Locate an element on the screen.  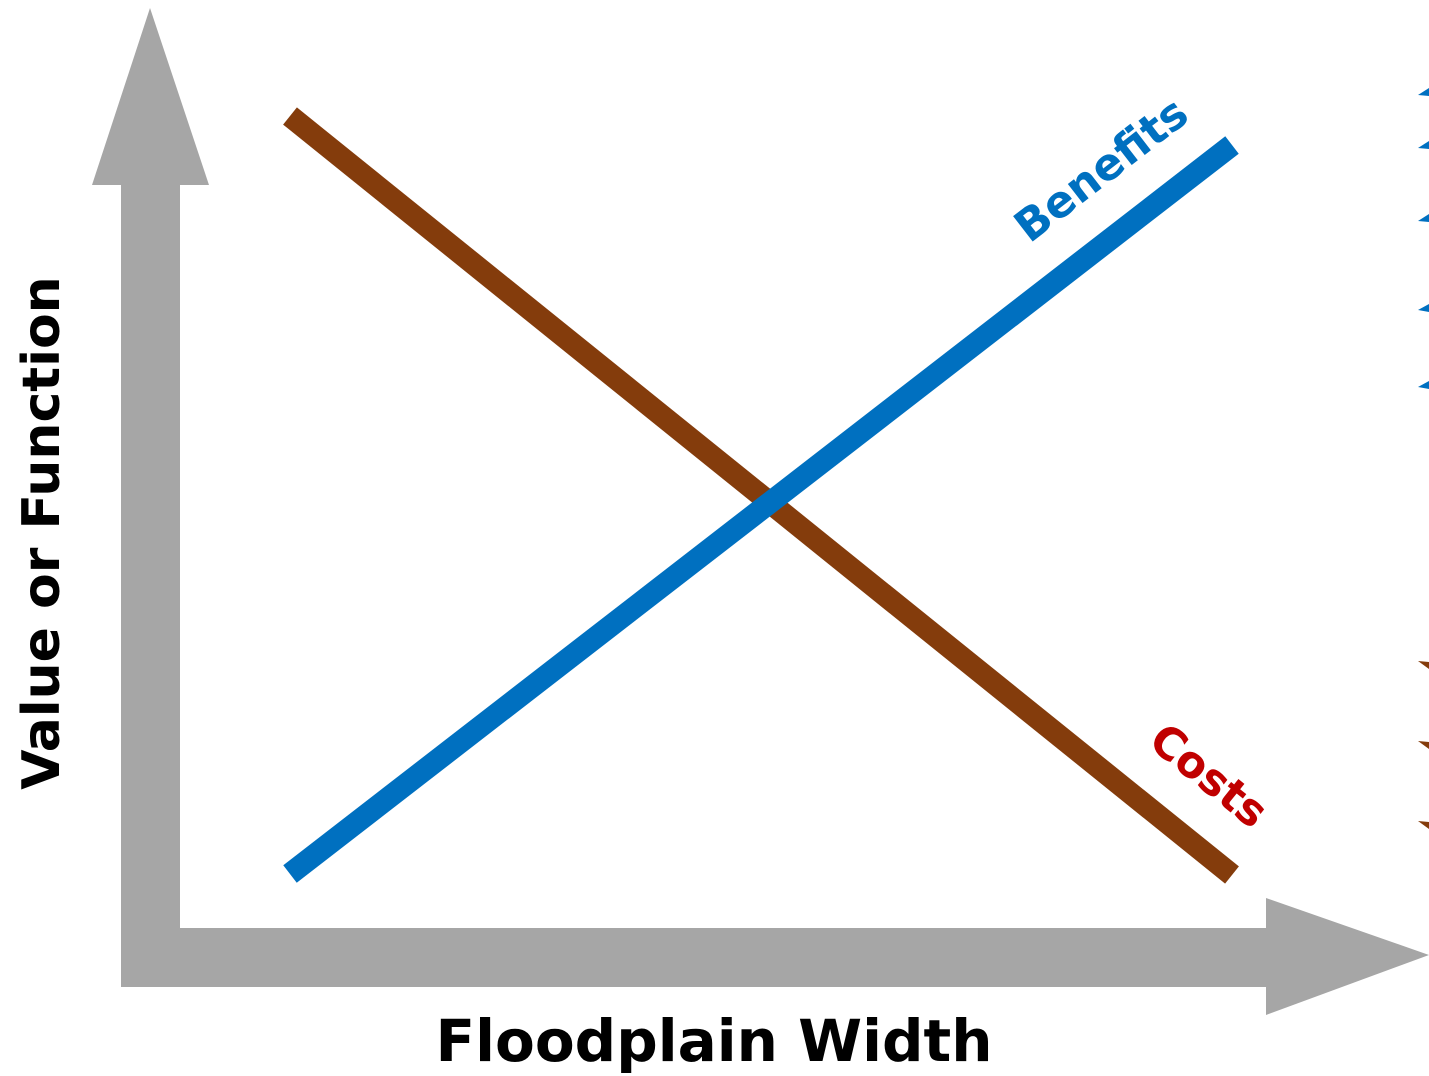
y-axis-head is located at coordinates (150, 96).